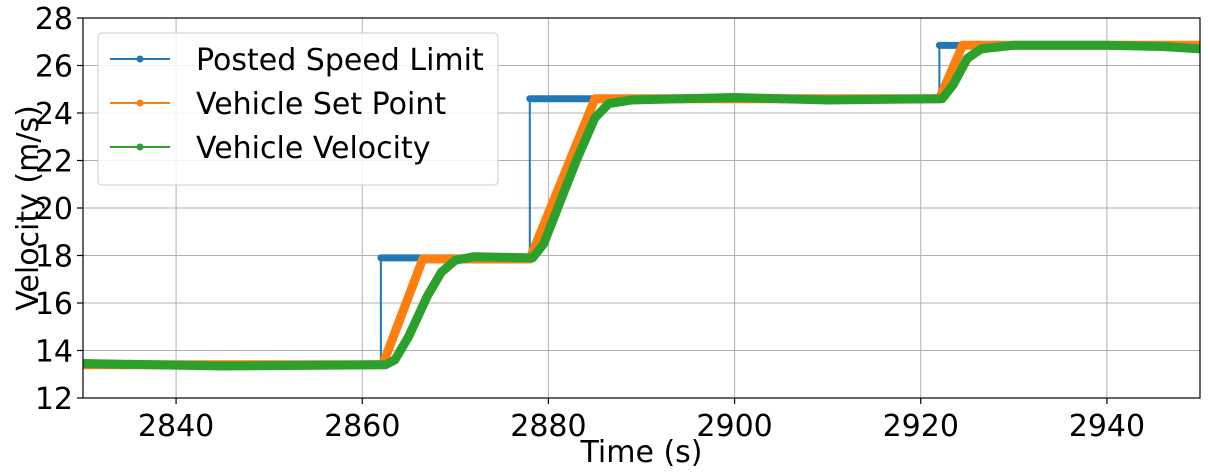 This screenshot has width=1208, height=475. What do you see at coordinates (548, 426) in the screenshot?
I see `x-tick-label: 2880` at bounding box center [548, 426].